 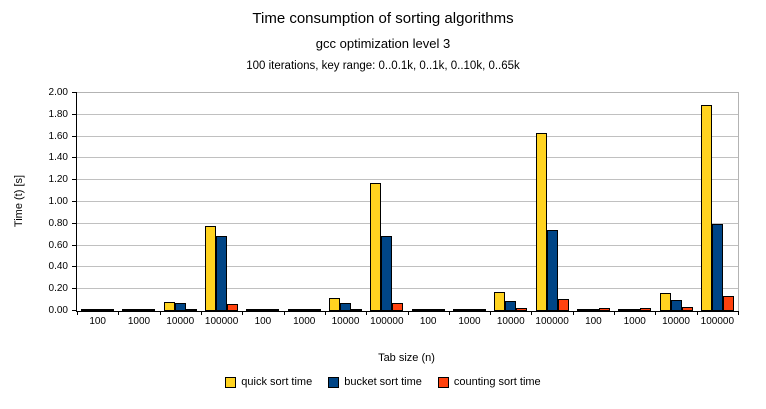 I want to click on y-tick-label: 1.20, so click(x=58, y=180).